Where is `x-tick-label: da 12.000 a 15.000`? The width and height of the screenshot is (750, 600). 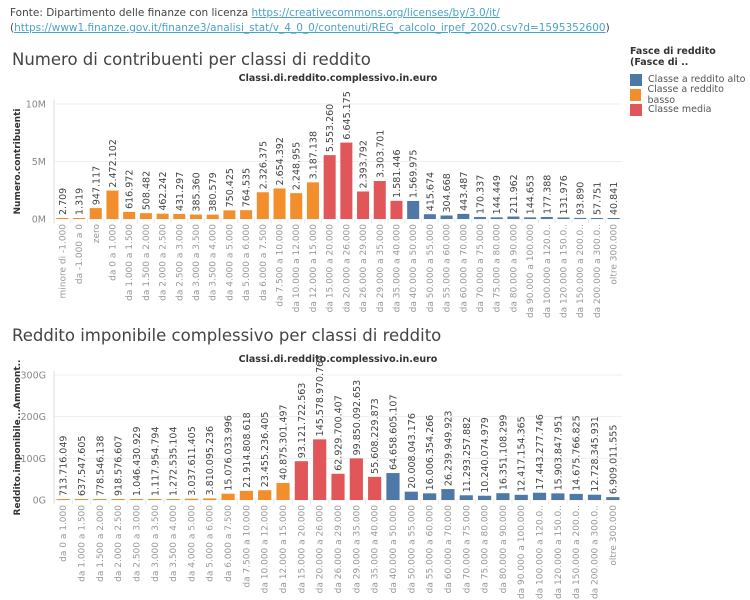 x-tick-label: da 12.000 a 15.000 is located at coordinates (284, 549).